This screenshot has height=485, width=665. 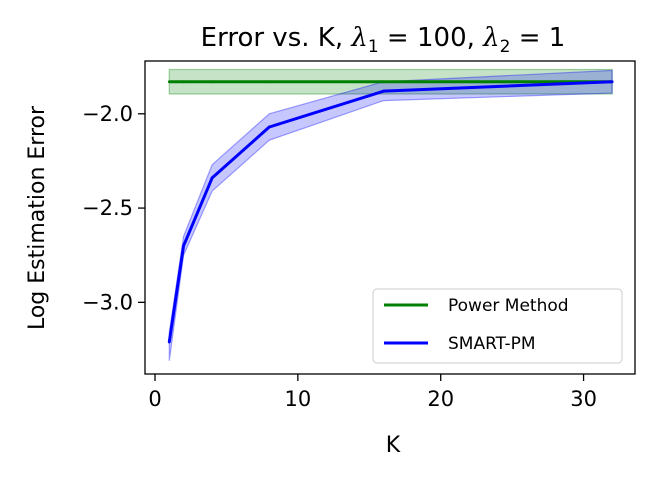 I want to click on y-axis-label: Log Estimation Error, so click(x=37, y=217).